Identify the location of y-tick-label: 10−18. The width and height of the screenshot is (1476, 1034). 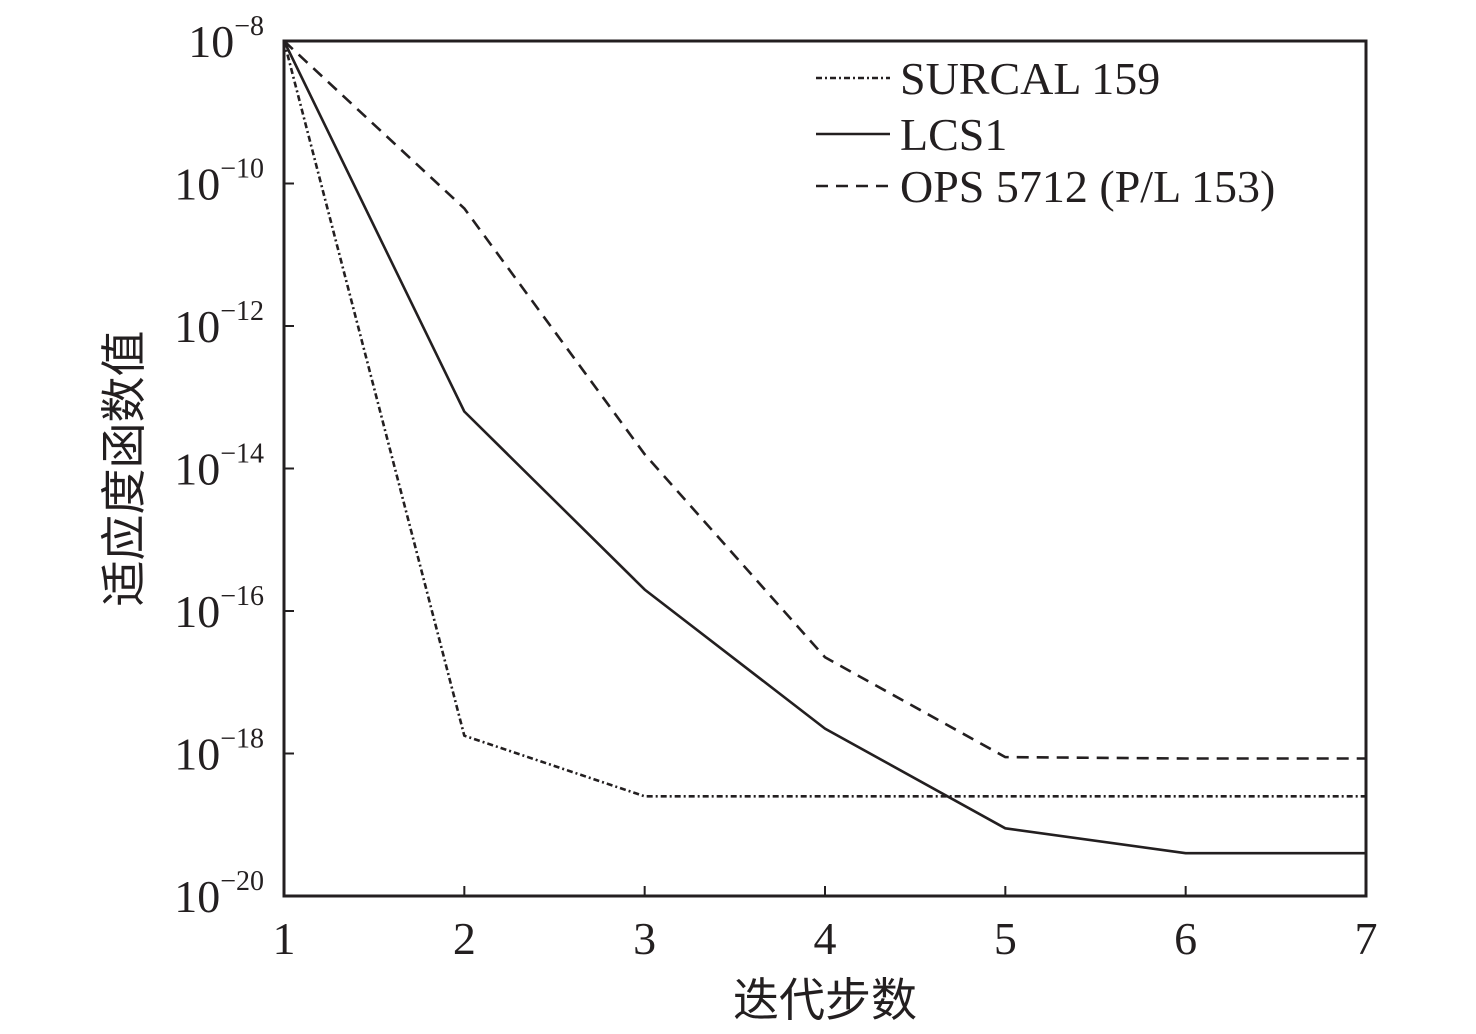
(219, 752).